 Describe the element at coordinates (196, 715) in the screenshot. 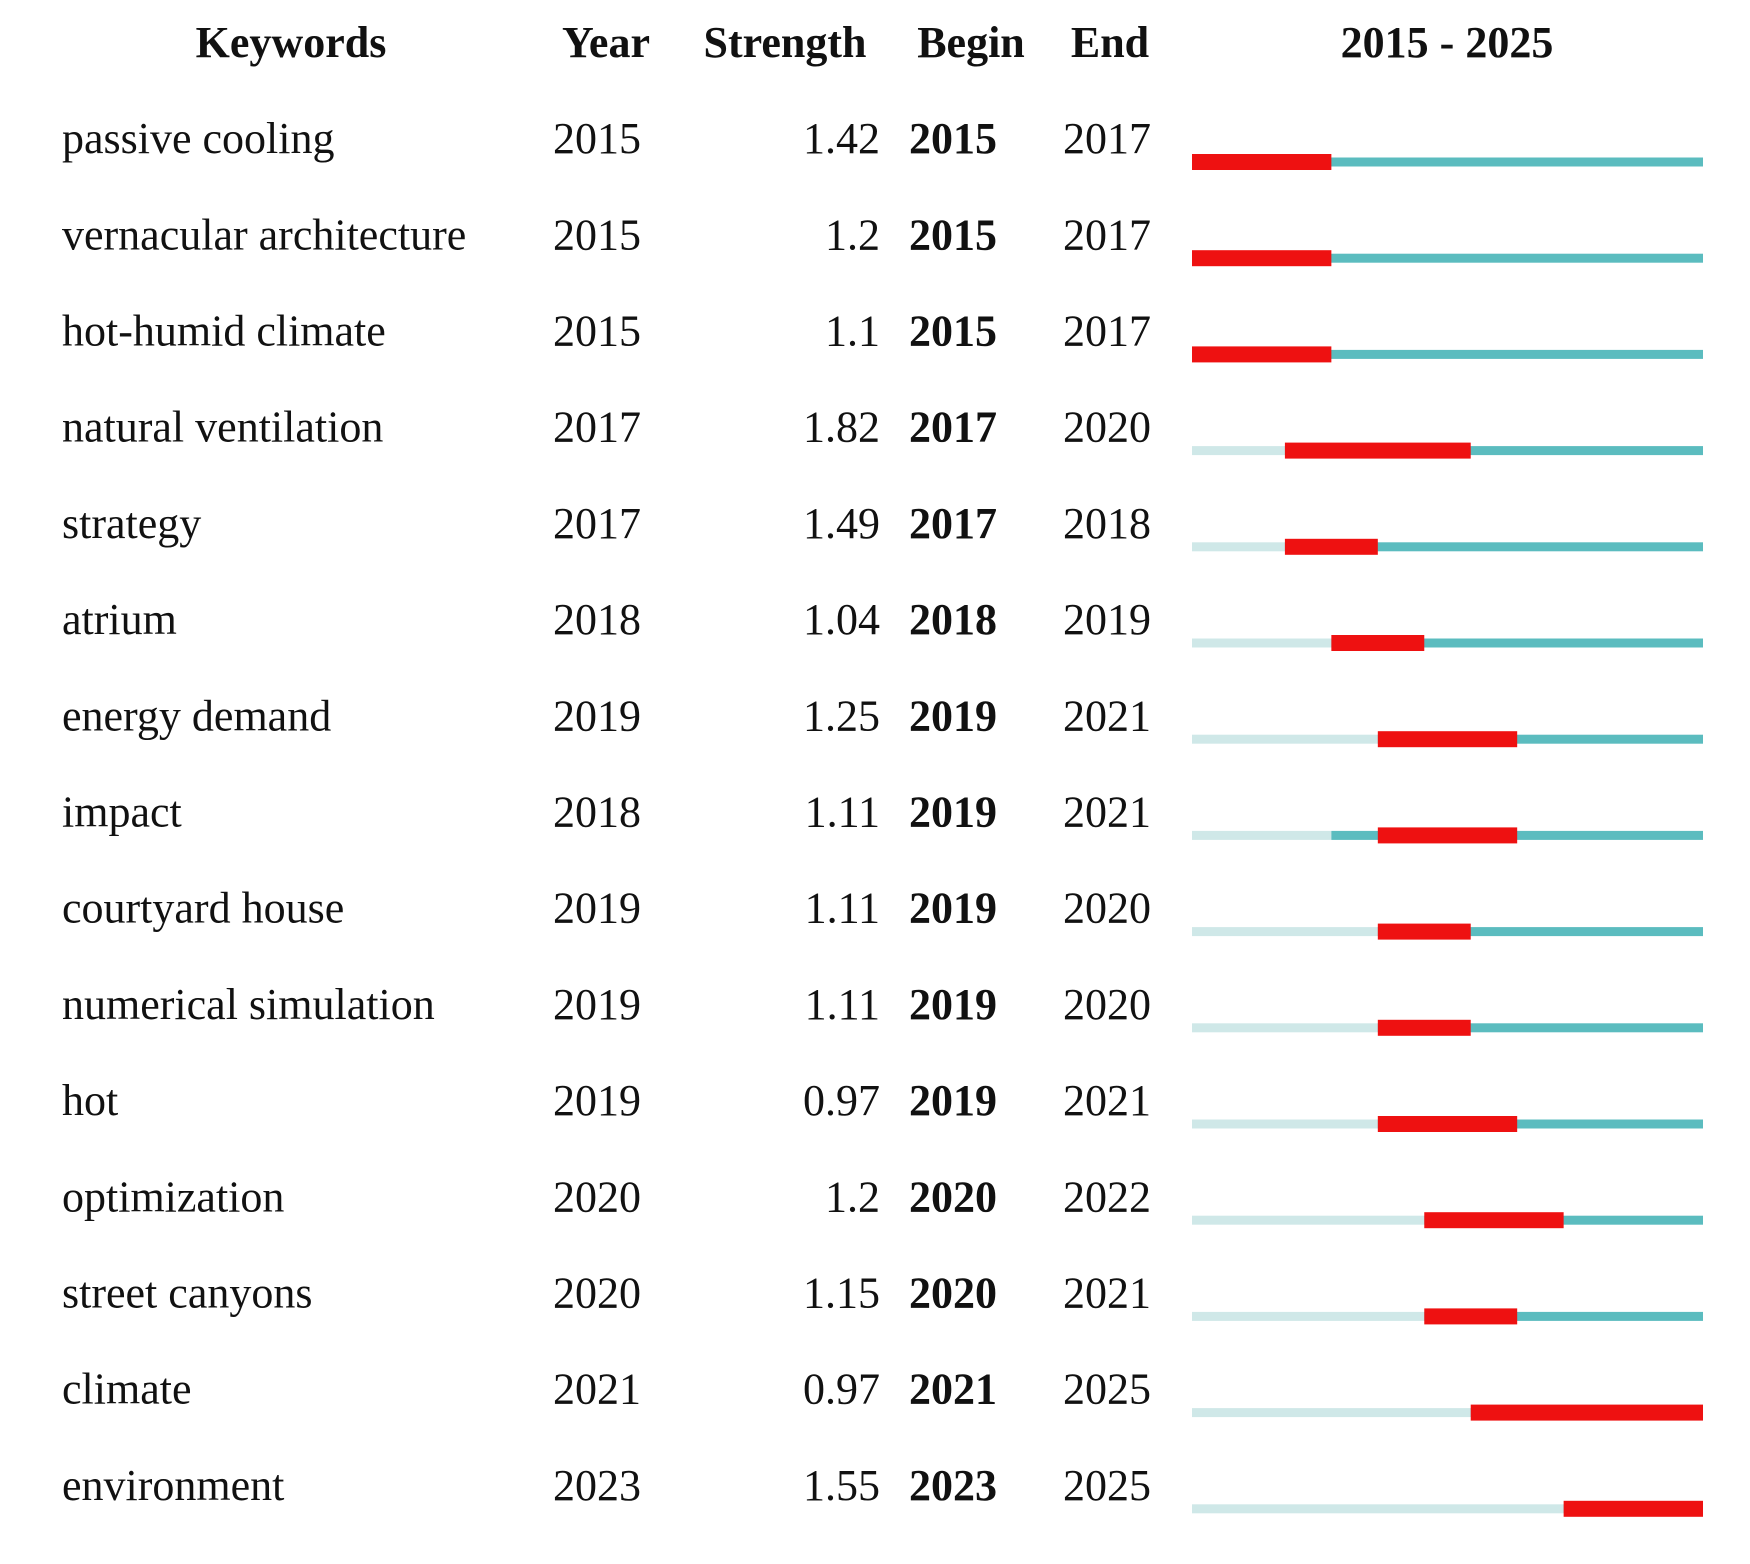

I see `keyword: energy demand` at that location.